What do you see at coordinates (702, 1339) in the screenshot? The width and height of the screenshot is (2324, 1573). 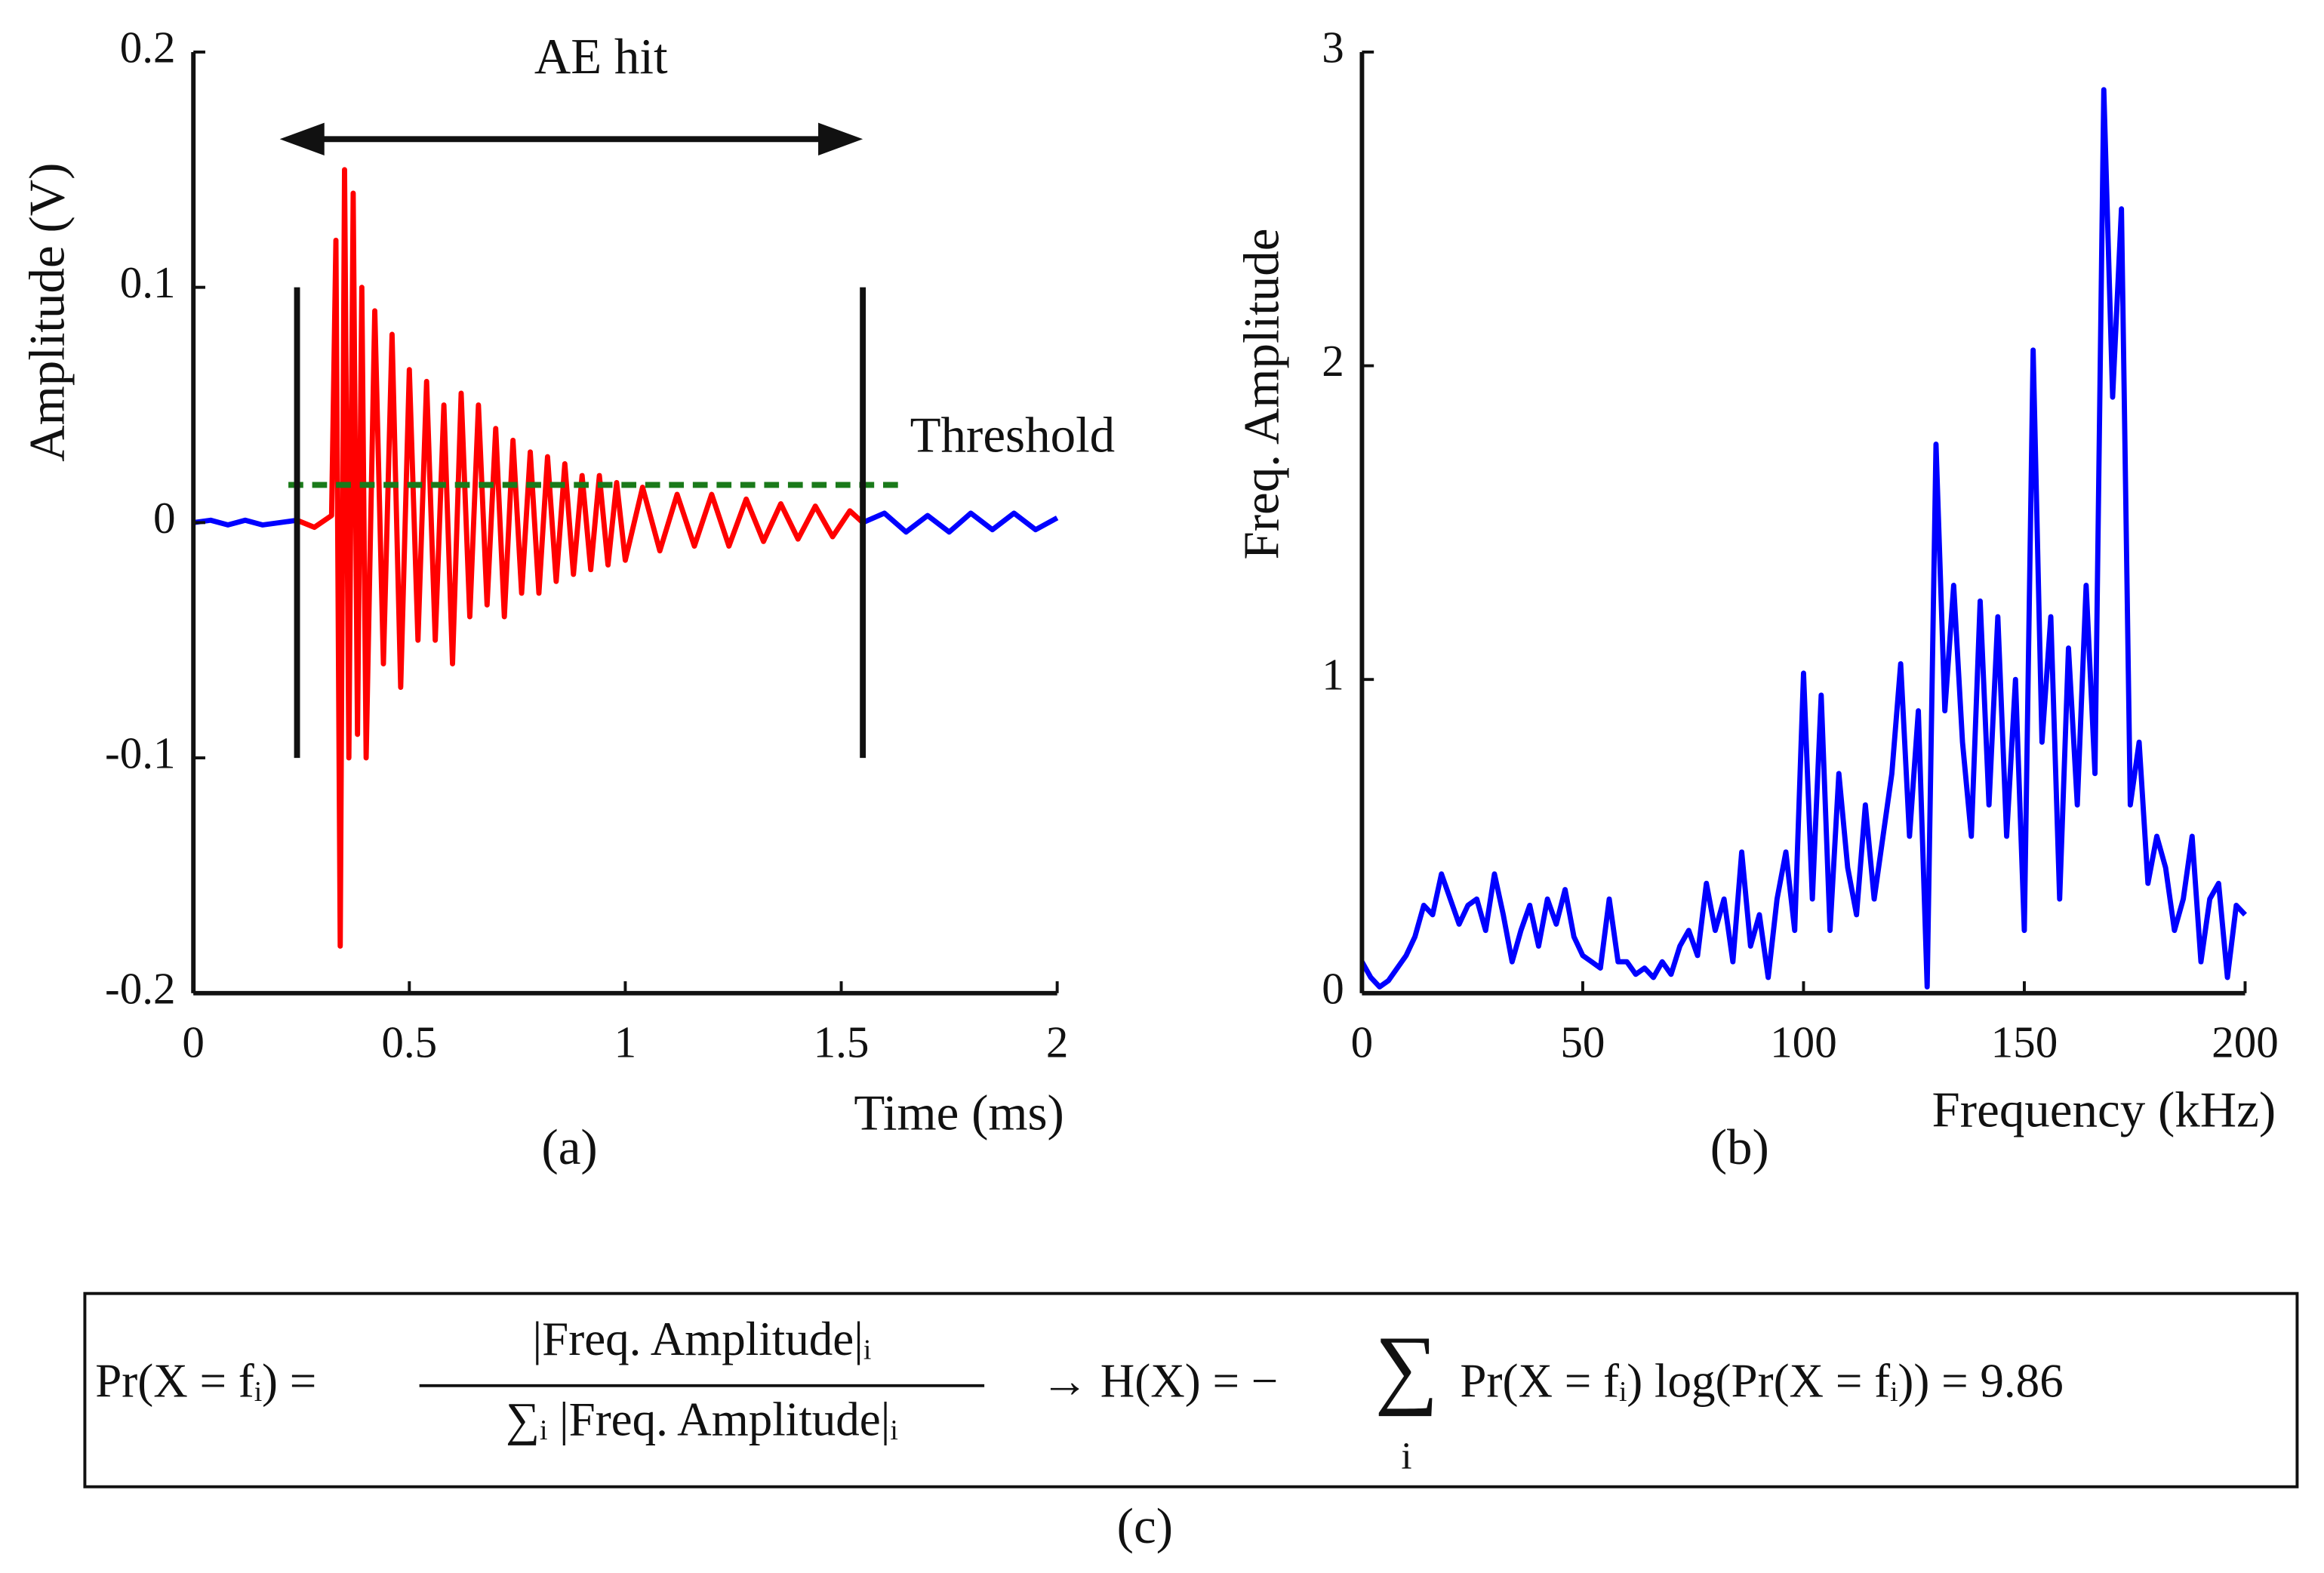 I see `formula-numerator: |Freq. Amplitude|ᵢ` at bounding box center [702, 1339].